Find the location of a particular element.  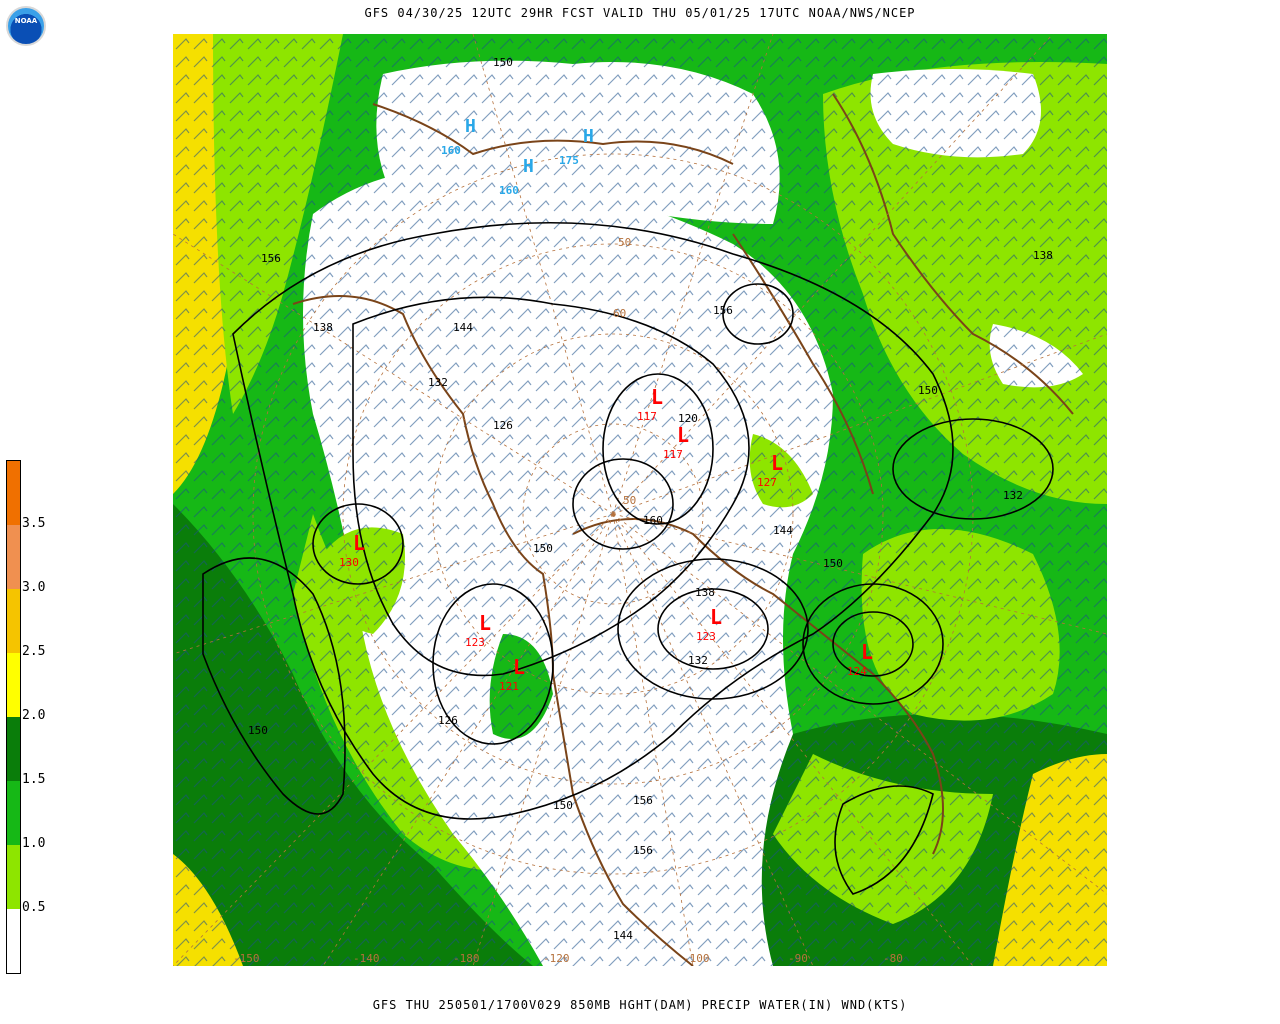

latlon-label: -150 is located at coordinates (246, 958).